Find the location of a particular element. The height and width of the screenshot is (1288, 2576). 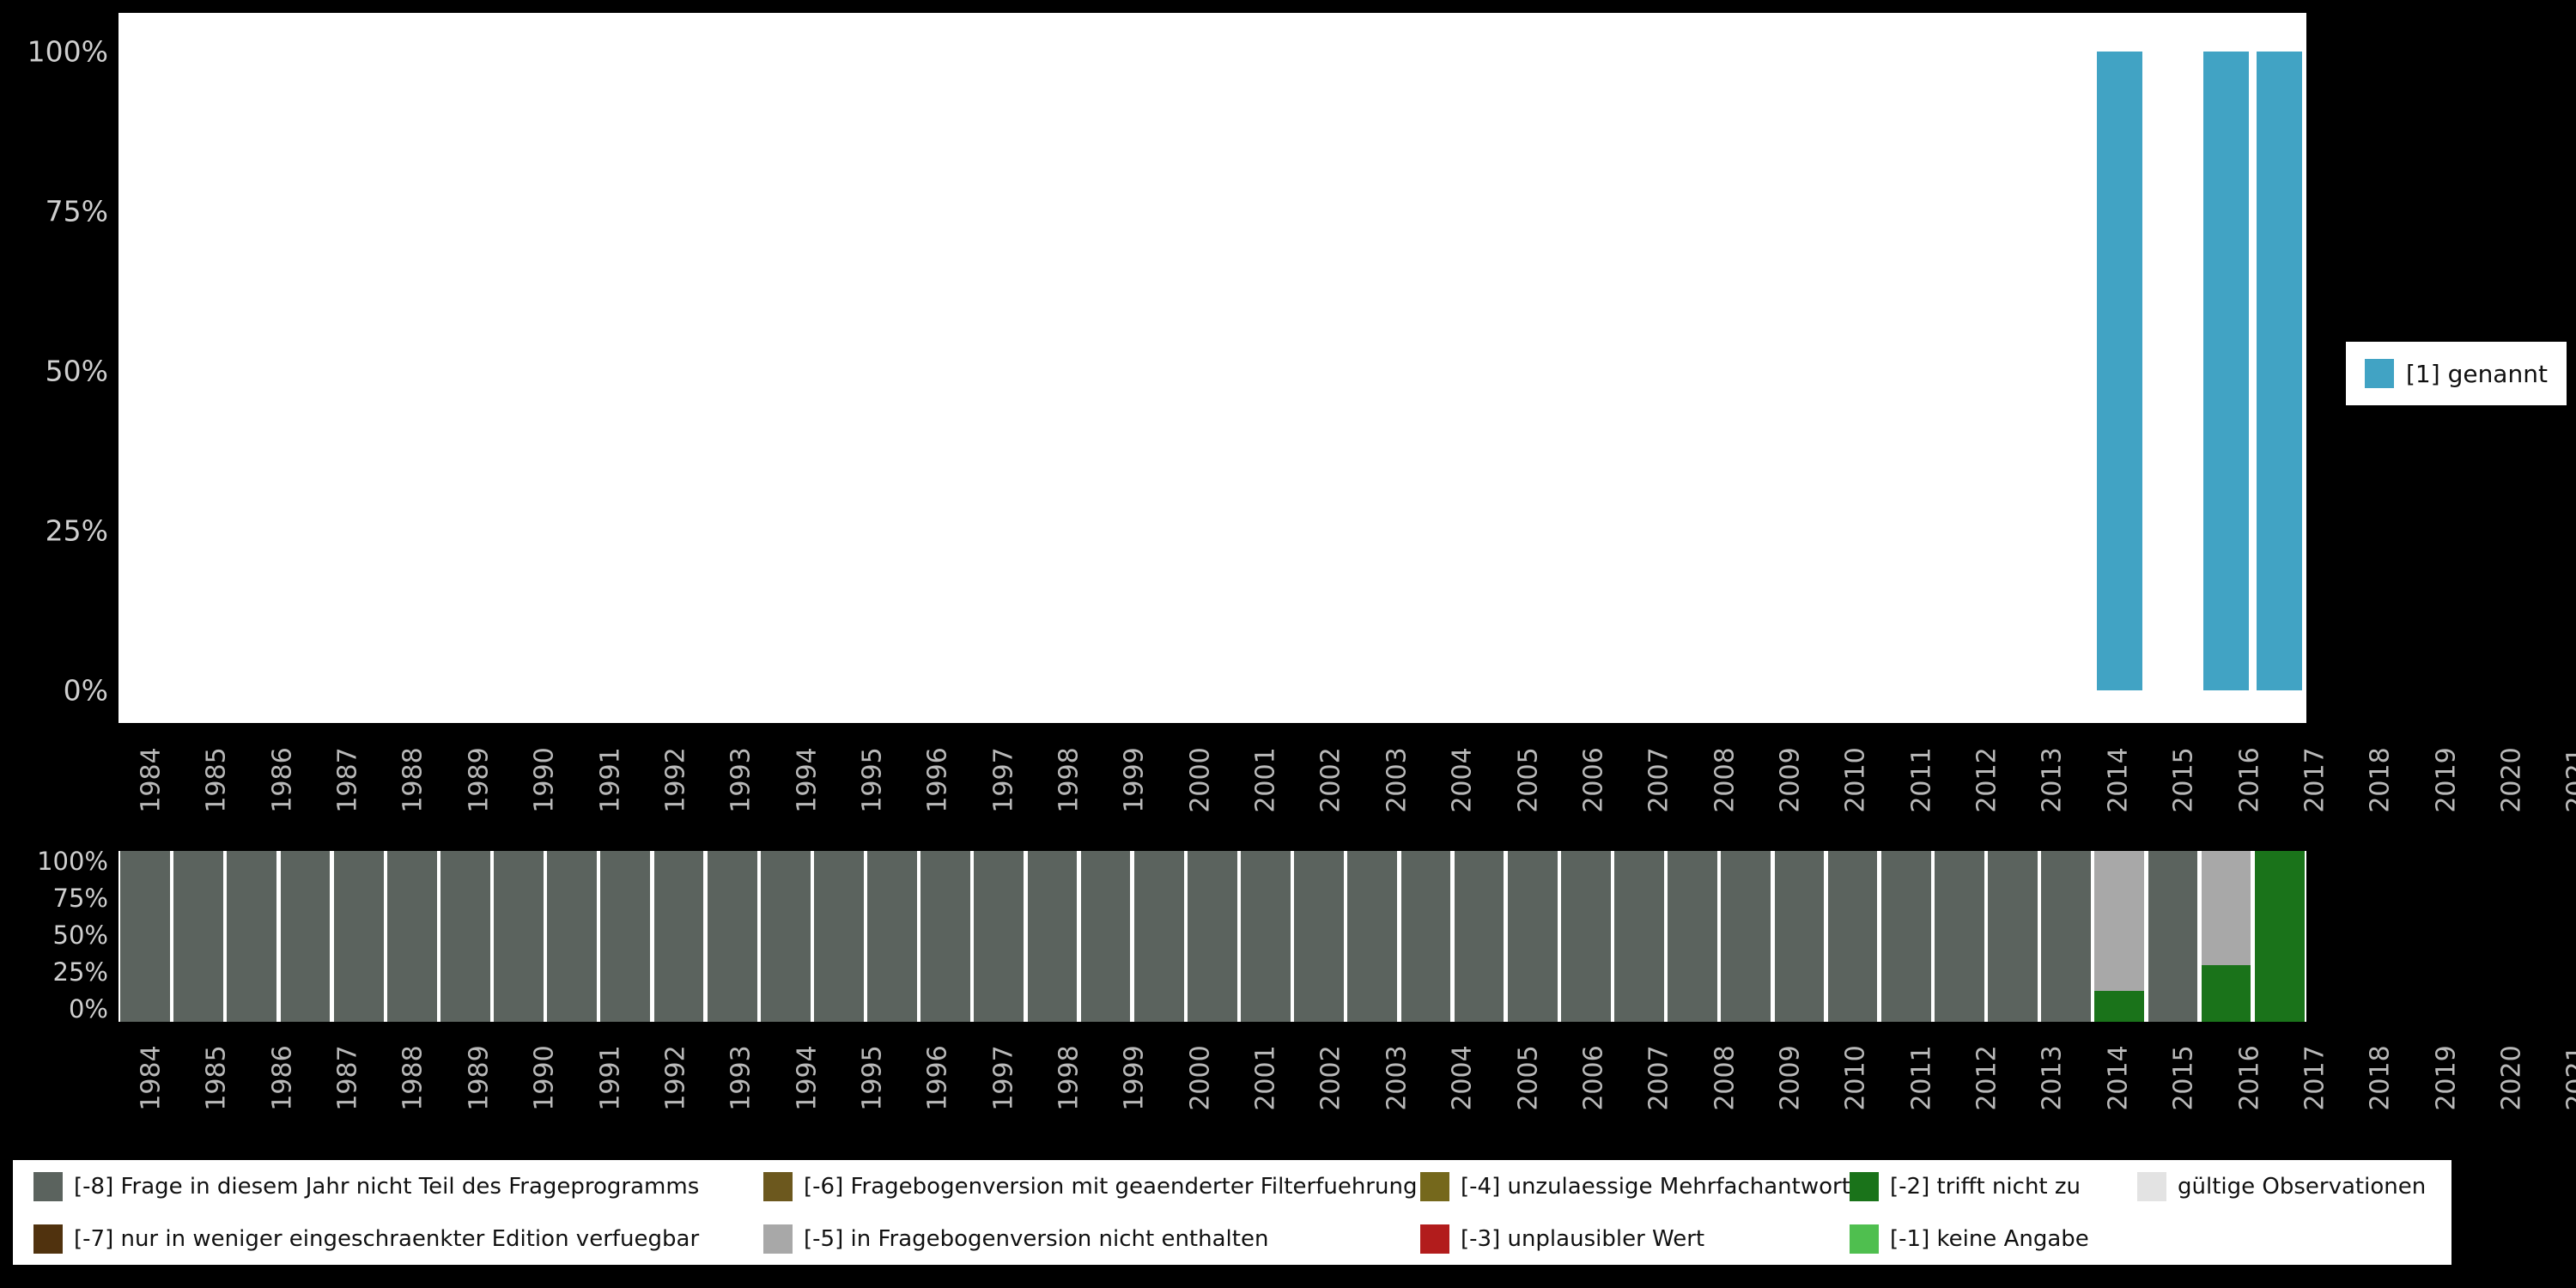

y-tick-label: 50% is located at coordinates (80, 935).